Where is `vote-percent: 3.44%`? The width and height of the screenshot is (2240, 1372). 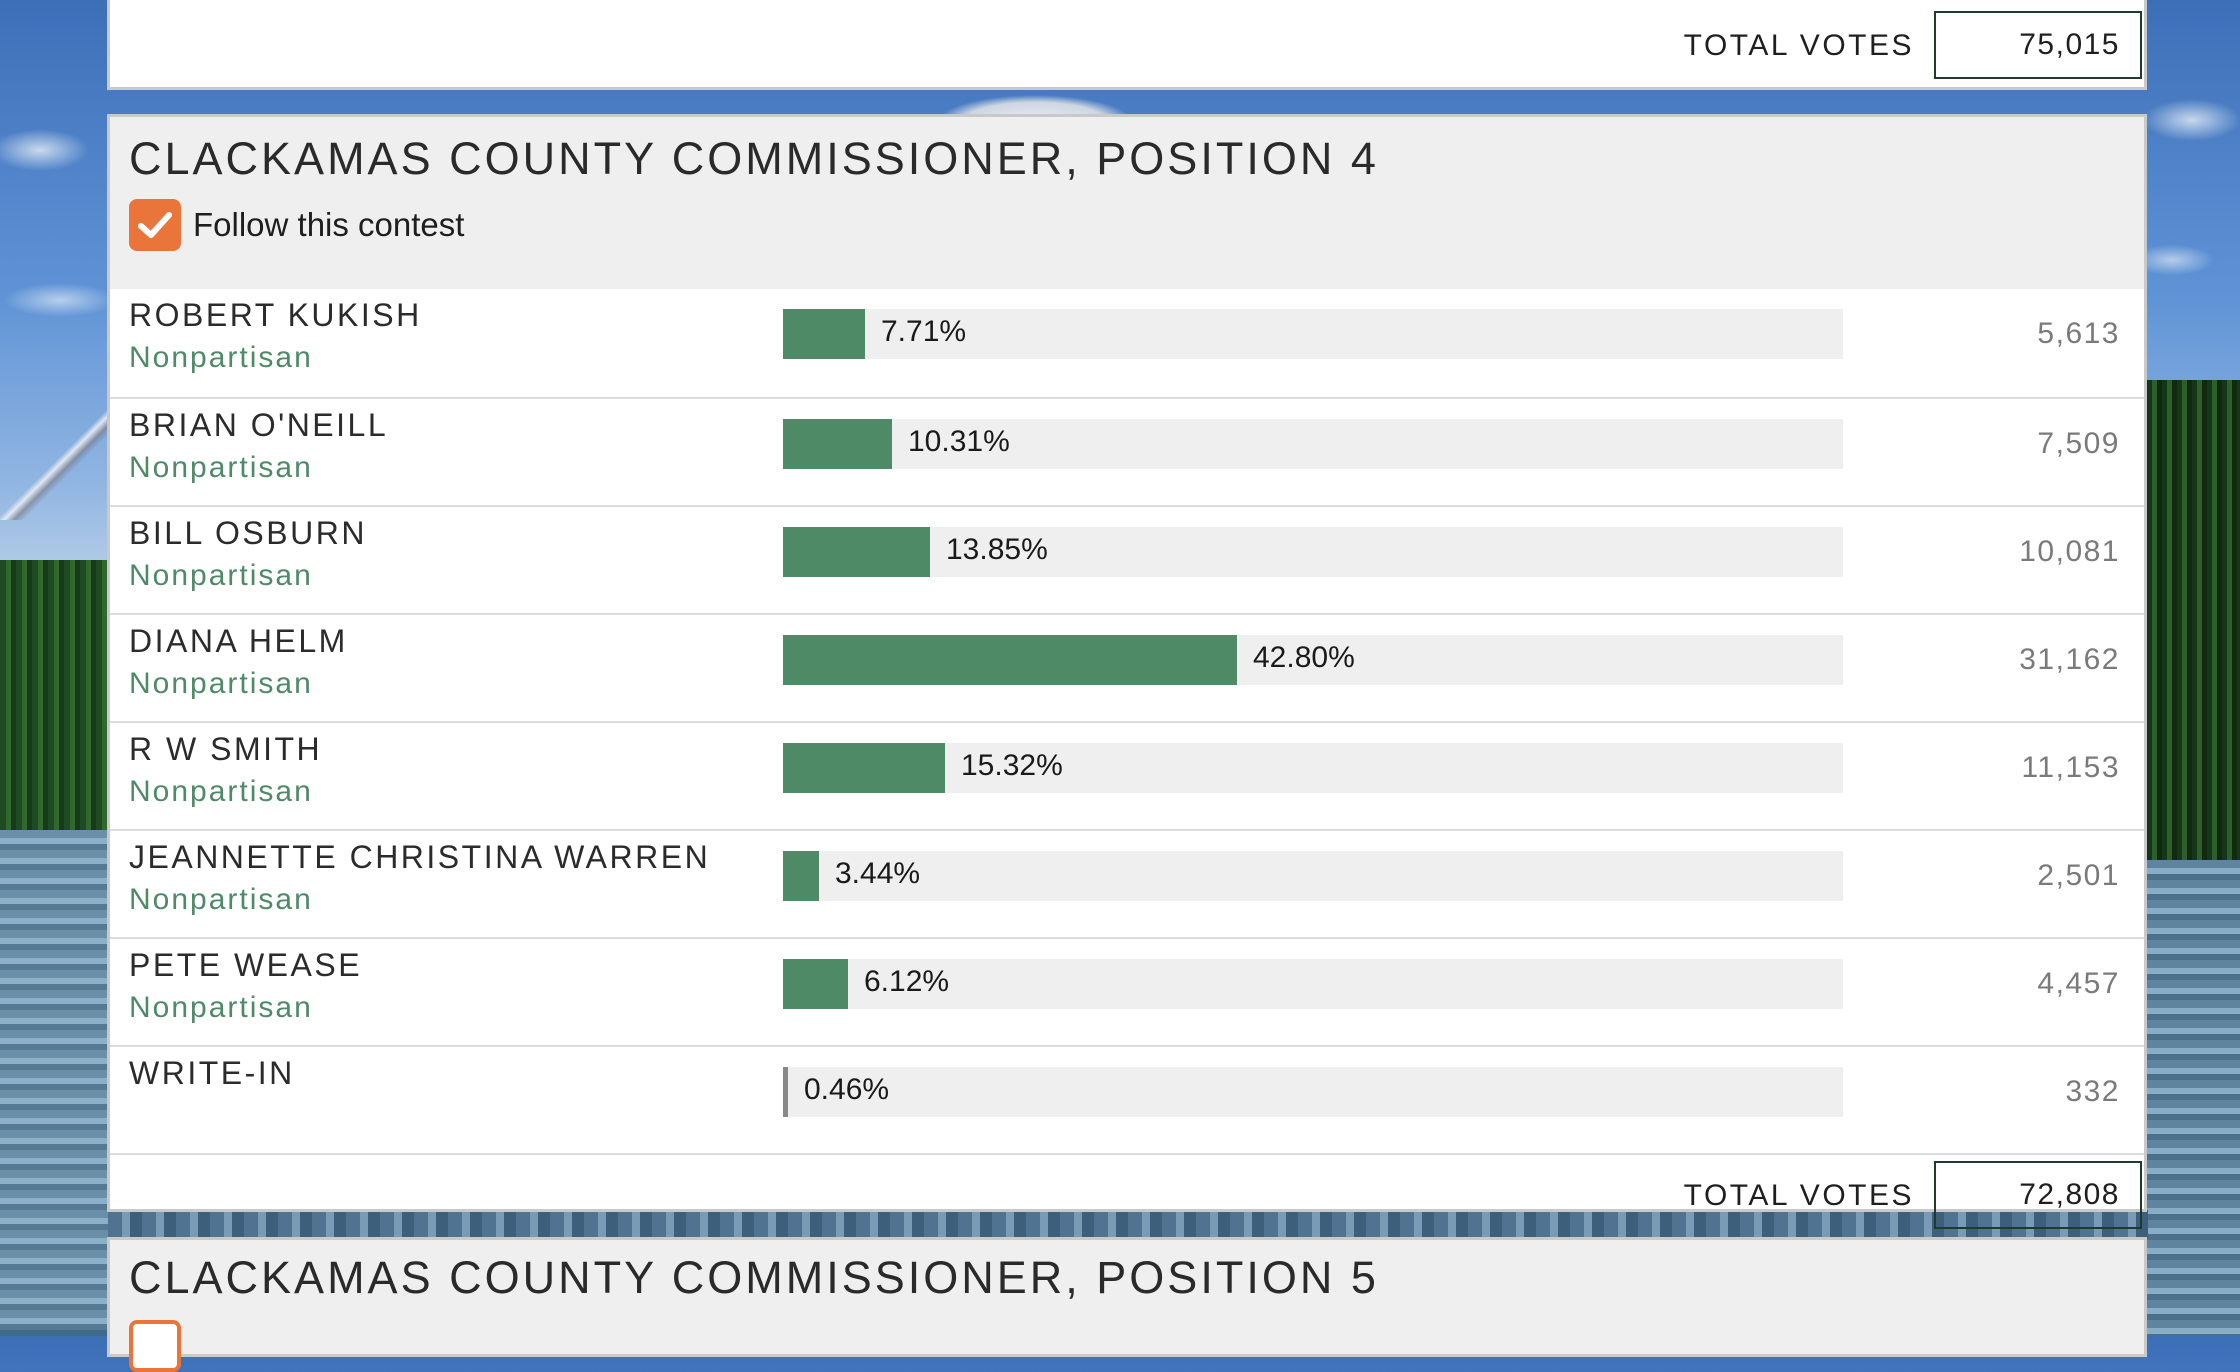
vote-percent: 3.44% is located at coordinates (878, 873).